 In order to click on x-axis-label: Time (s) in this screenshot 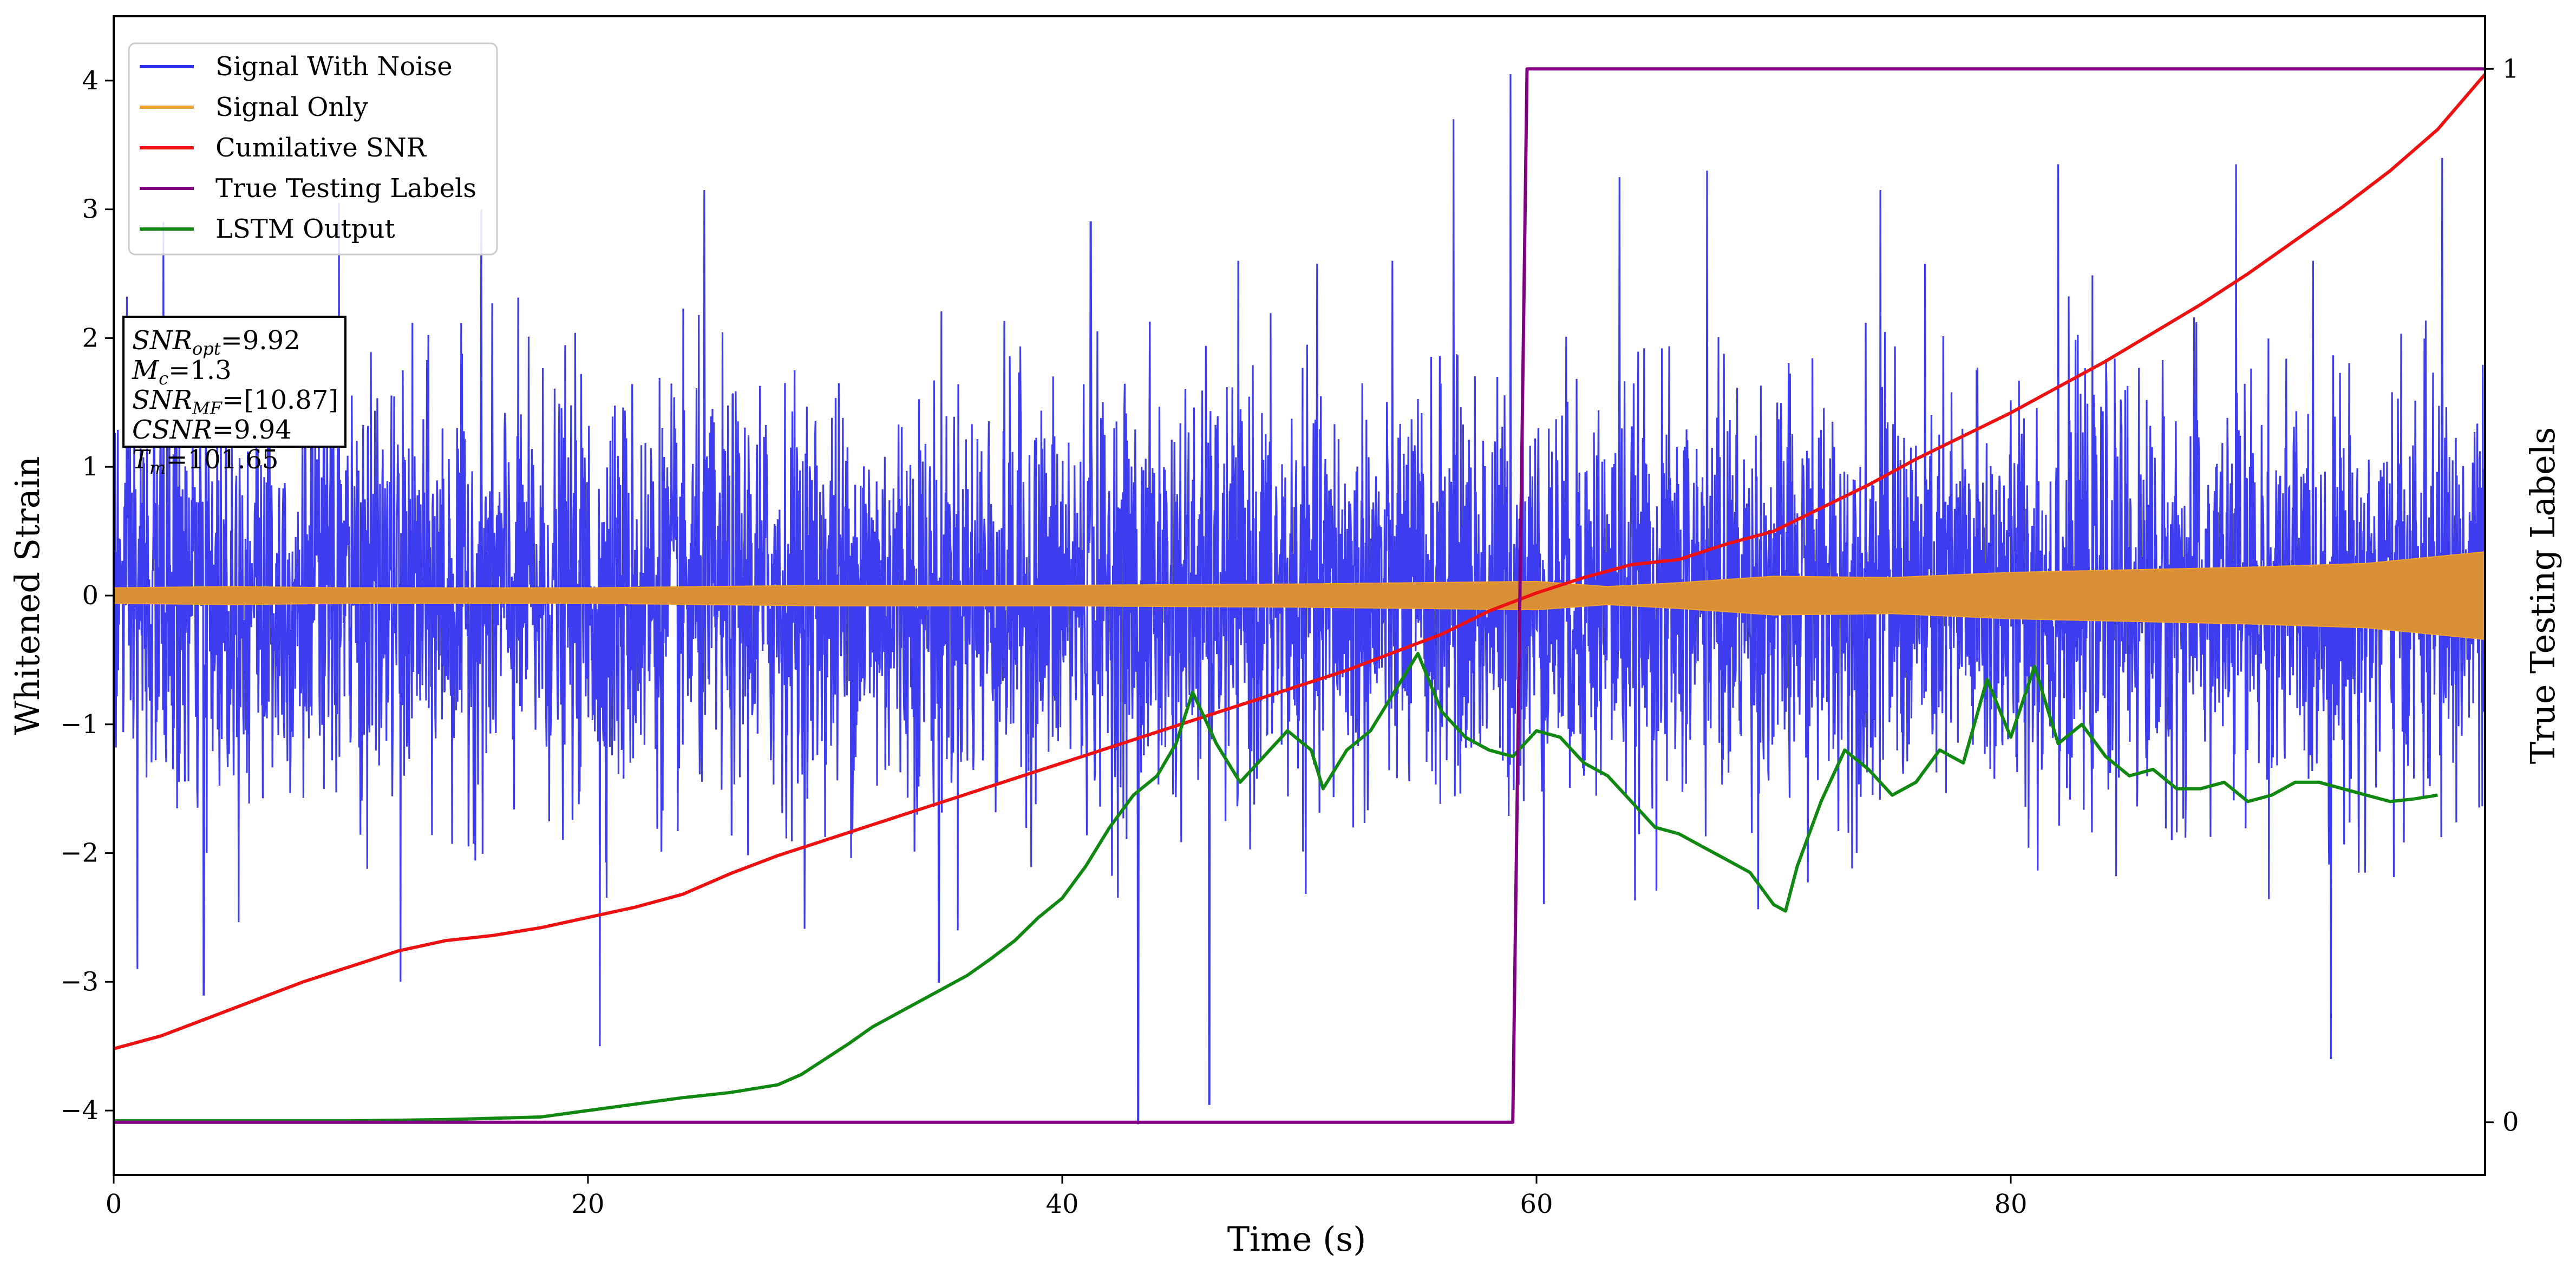, I will do `click(1297, 1239)`.